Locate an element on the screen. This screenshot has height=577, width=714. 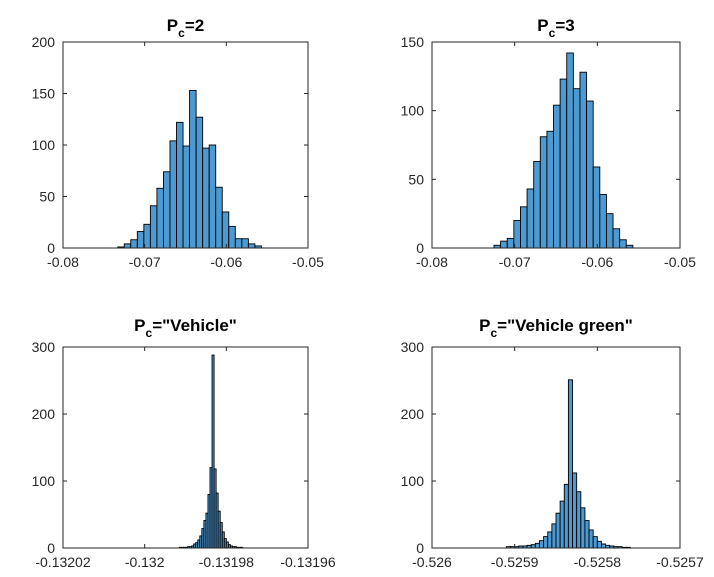
x-tick-label: -0.526 is located at coordinates (432, 562).